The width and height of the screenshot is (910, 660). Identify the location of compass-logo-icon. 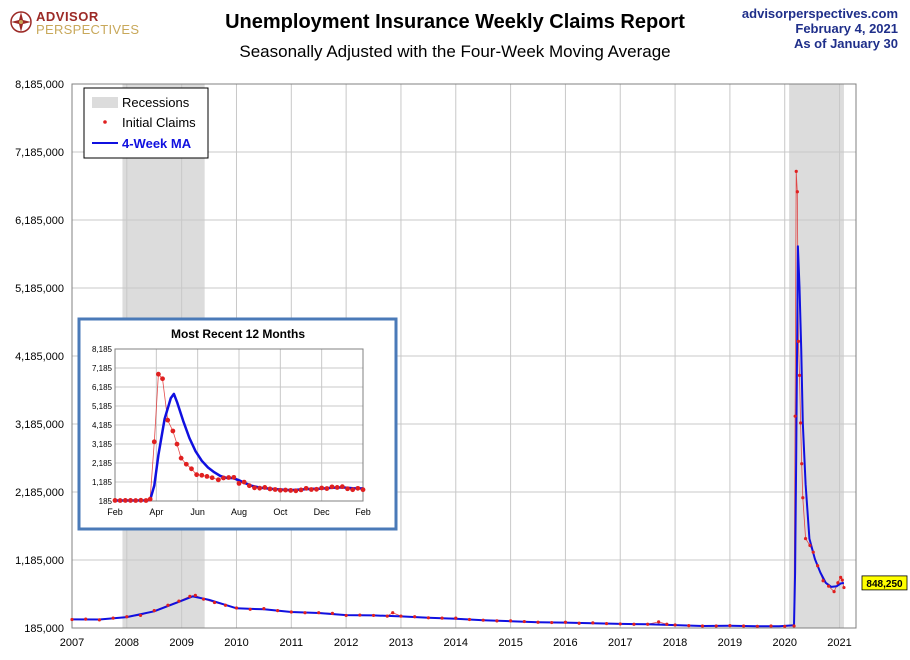
(21, 22).